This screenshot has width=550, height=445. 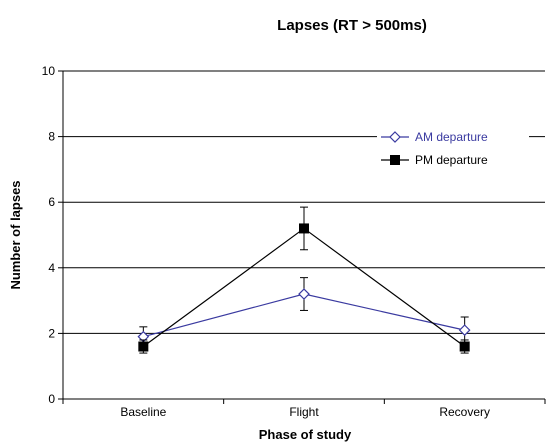 I want to click on y-tick-label: 4, so click(x=51, y=268).